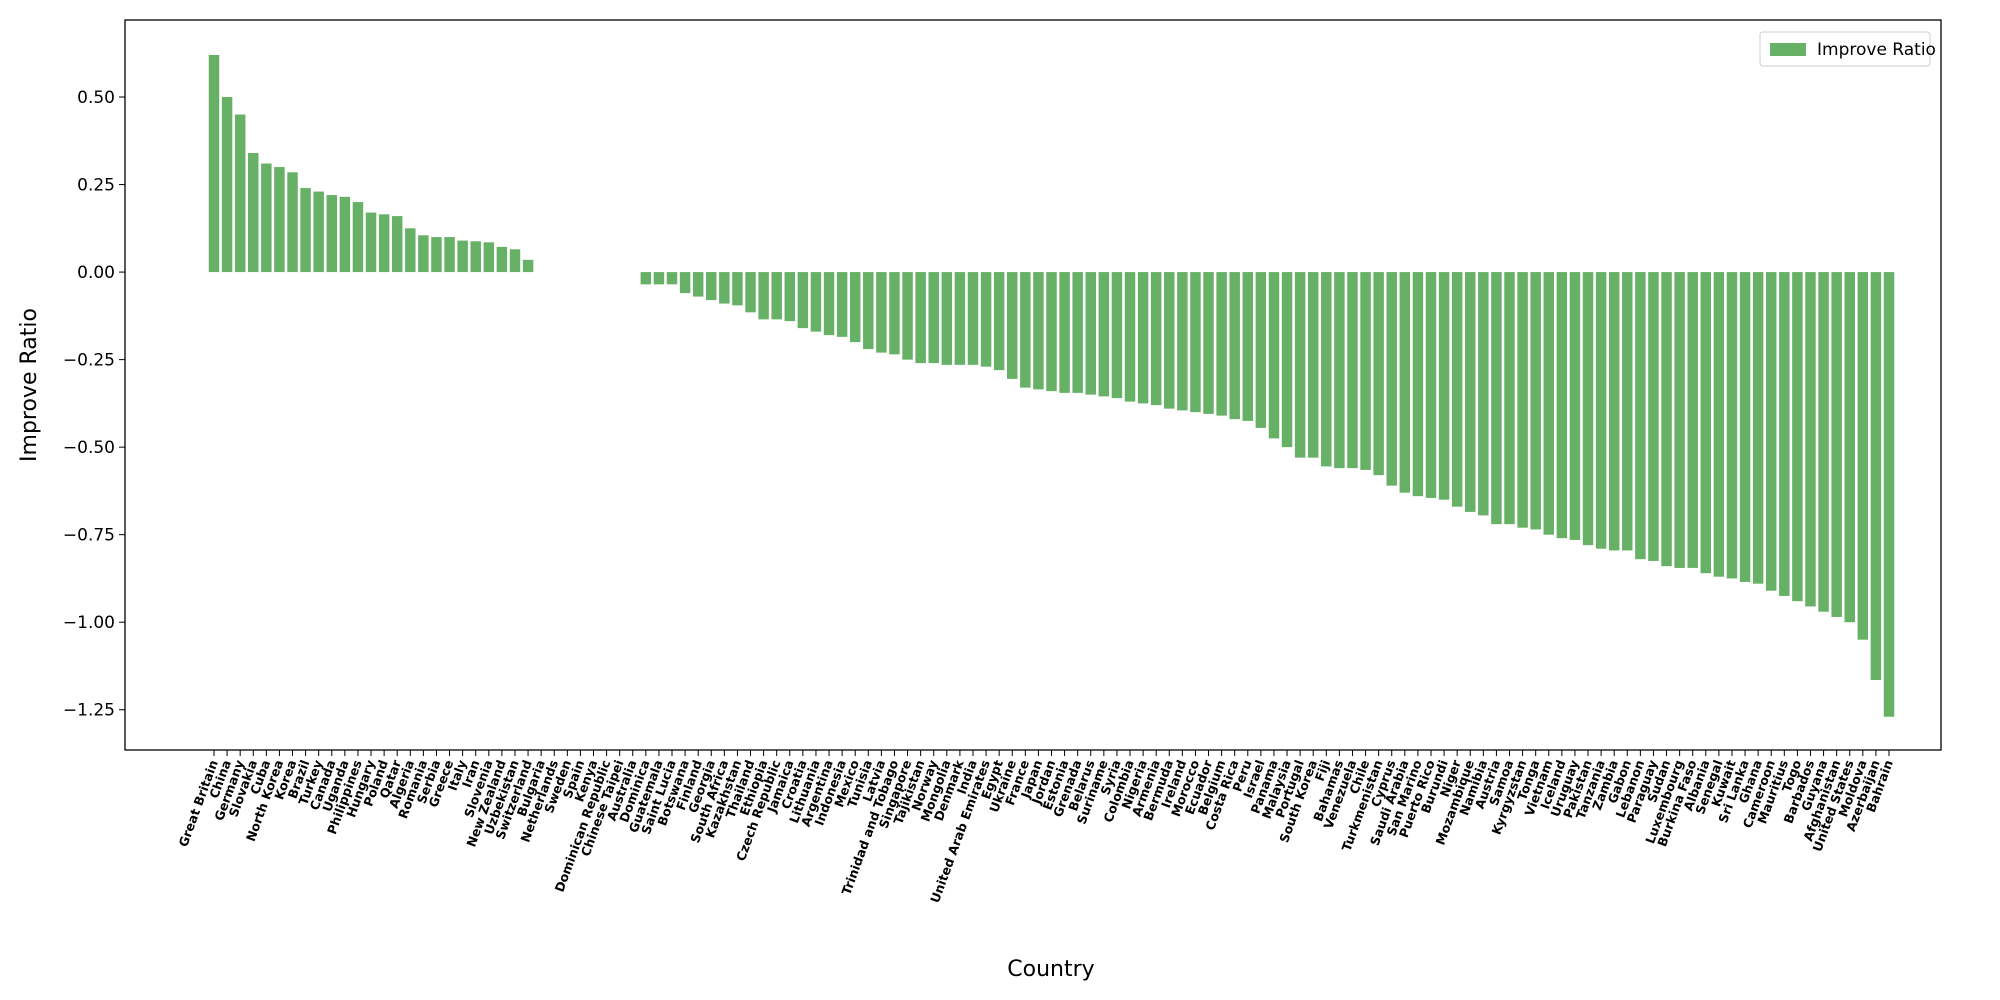 The width and height of the screenshot is (2000, 1000). What do you see at coordinates (89, 448) in the screenshot?
I see `y-tick-label: −0.50` at bounding box center [89, 448].